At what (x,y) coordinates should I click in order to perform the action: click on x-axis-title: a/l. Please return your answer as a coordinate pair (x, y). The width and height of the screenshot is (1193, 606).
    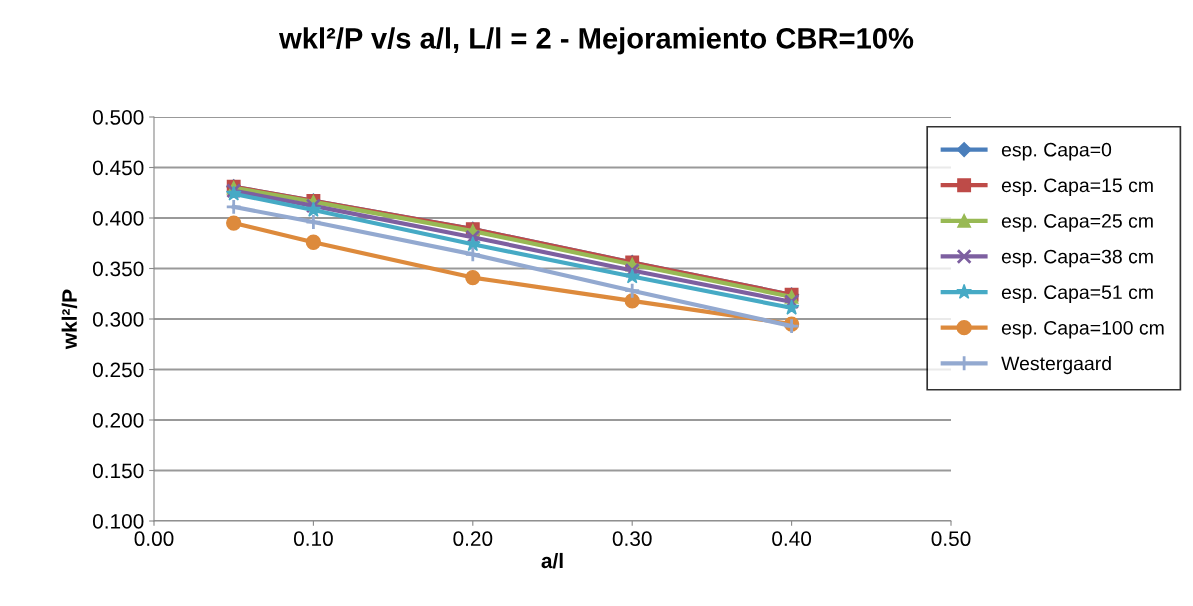
    Looking at the image, I should click on (552, 560).